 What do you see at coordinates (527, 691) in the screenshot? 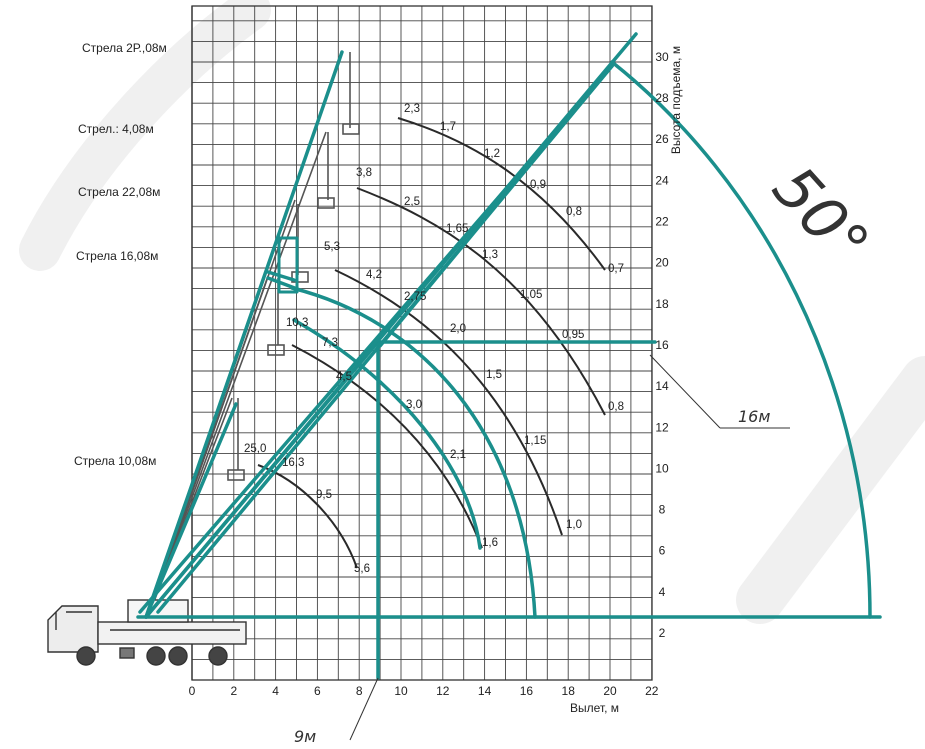
I see `x-tick-label: 16` at bounding box center [527, 691].